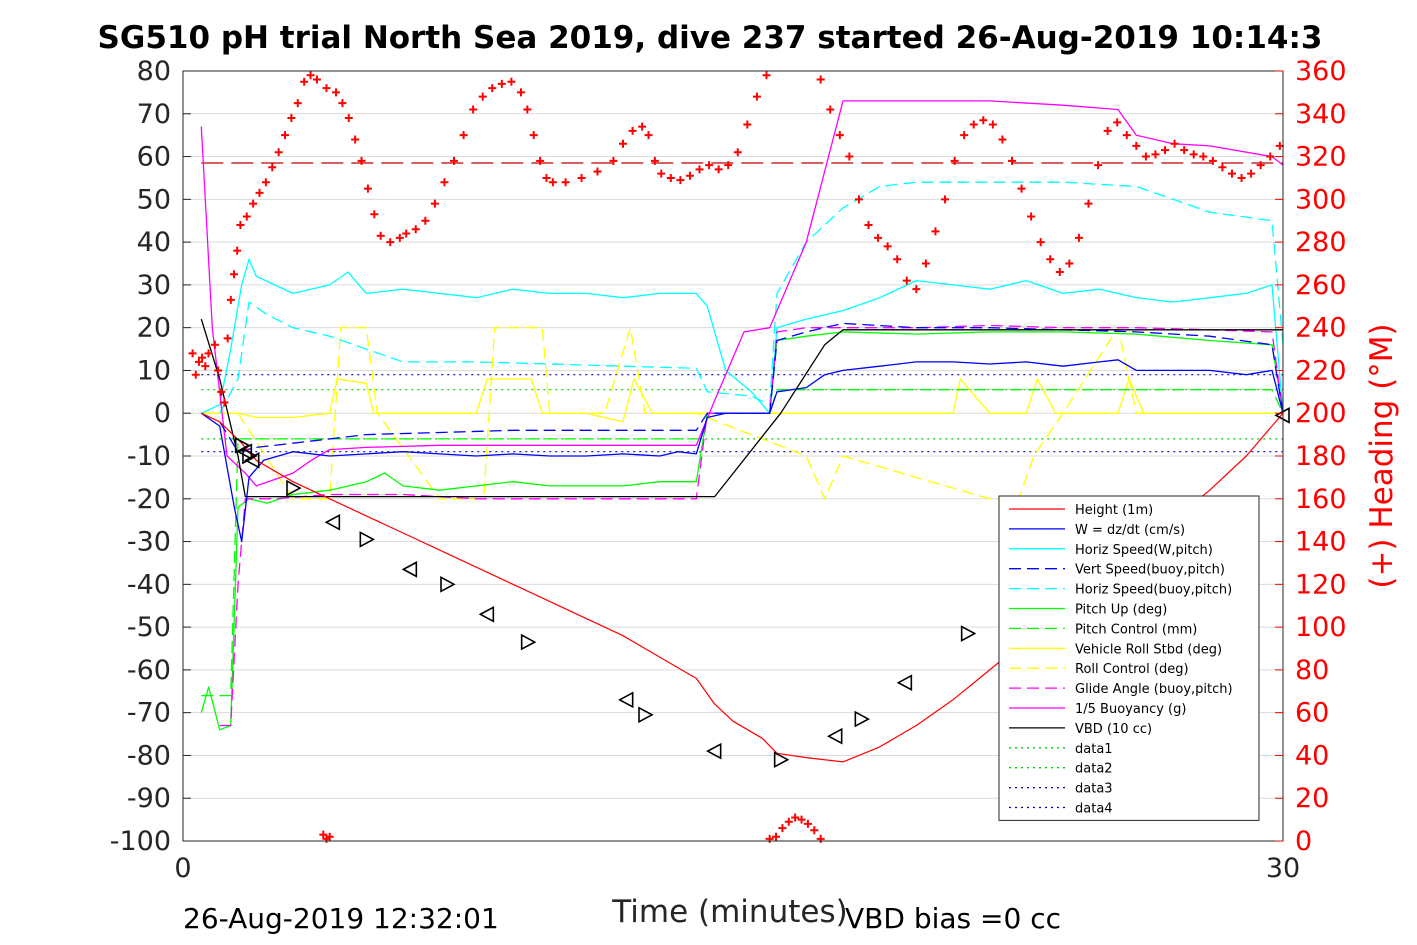 The height and width of the screenshot is (945, 1417). Describe the element at coordinates (1148, 649) in the screenshot. I see `legend-label: Vehicle Roll Stbd (deg)` at that location.